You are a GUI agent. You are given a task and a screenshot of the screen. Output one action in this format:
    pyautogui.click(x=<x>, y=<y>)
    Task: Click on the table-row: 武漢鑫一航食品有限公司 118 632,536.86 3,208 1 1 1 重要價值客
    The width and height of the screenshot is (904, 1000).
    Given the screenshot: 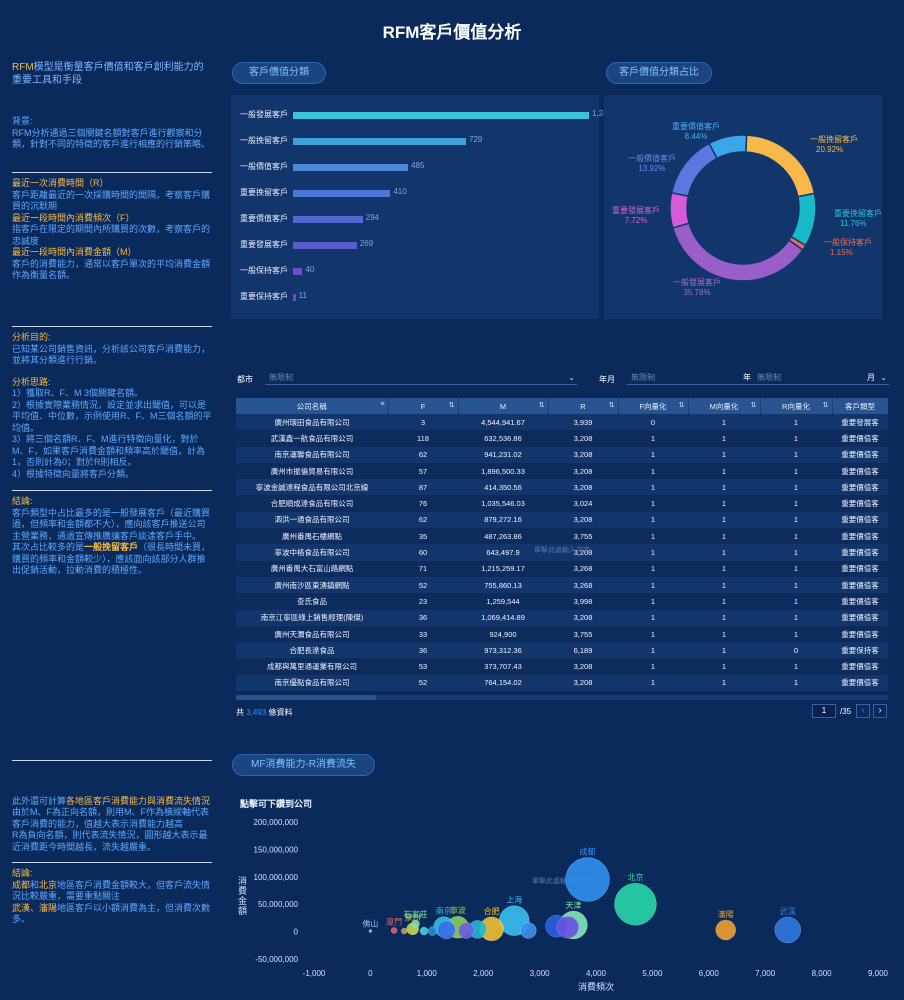 What is the action you would take?
    pyautogui.click(x=562, y=438)
    